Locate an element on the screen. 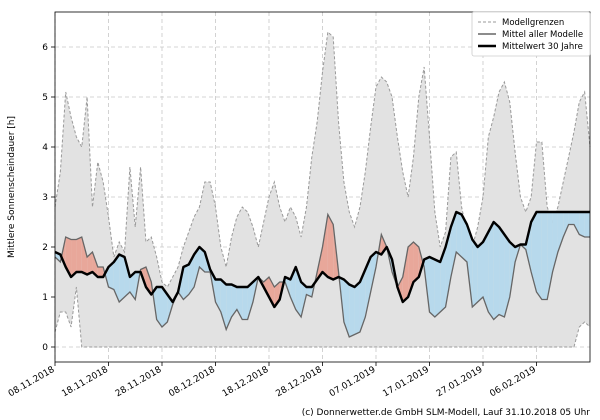 The image size is (600, 420). legend-box is located at coordinates (531, 34).